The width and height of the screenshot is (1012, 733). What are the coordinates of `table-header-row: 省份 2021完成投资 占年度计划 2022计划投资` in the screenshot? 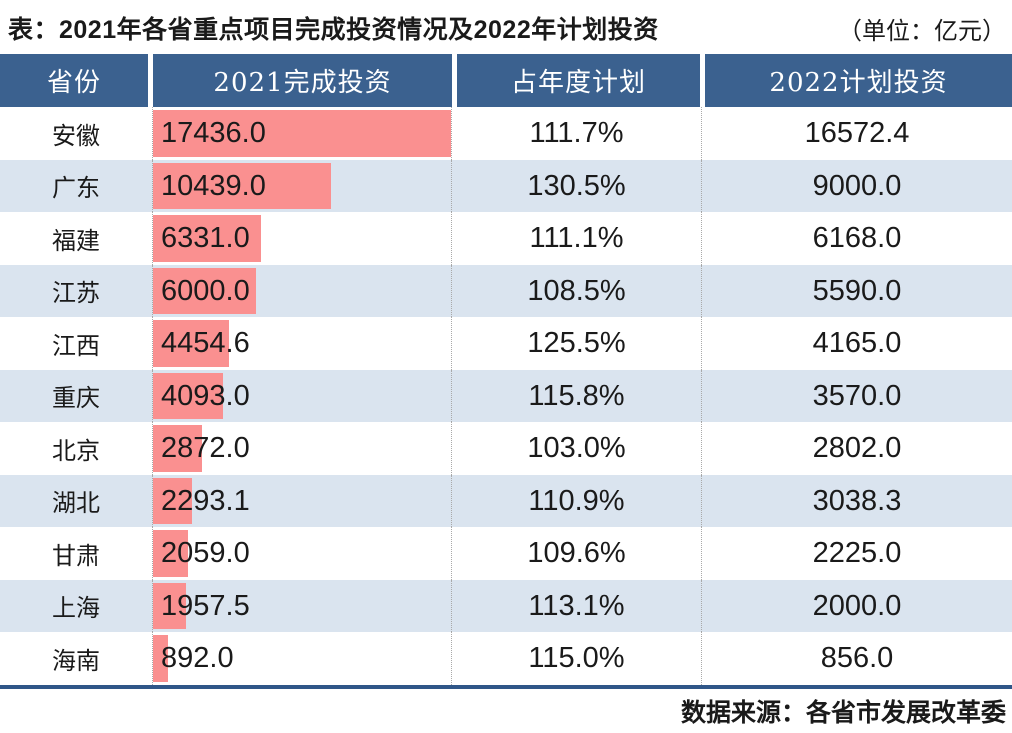 It's located at (506, 80).